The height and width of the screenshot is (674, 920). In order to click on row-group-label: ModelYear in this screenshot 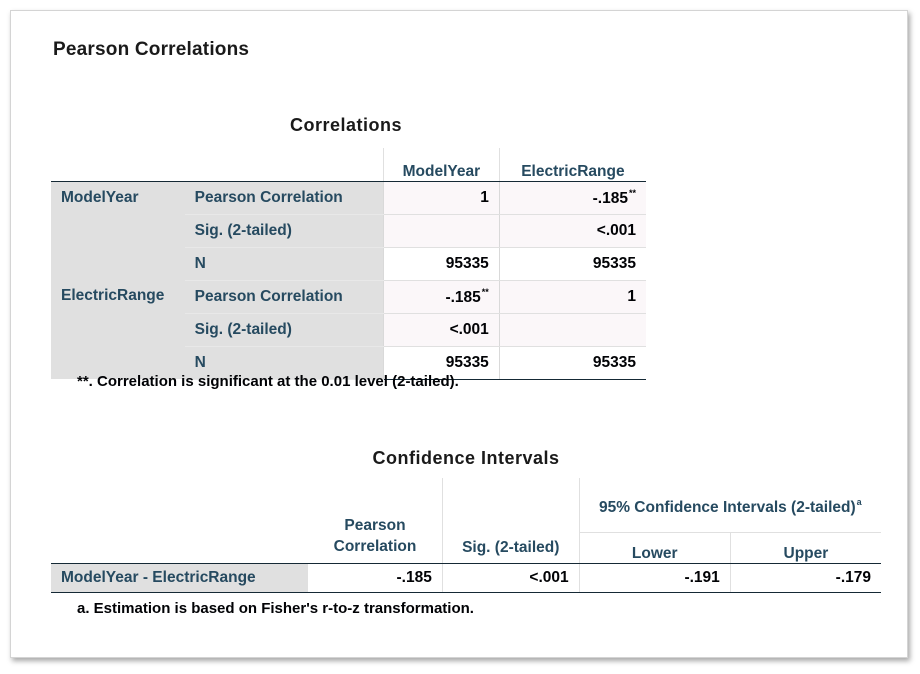, I will do `click(118, 230)`.